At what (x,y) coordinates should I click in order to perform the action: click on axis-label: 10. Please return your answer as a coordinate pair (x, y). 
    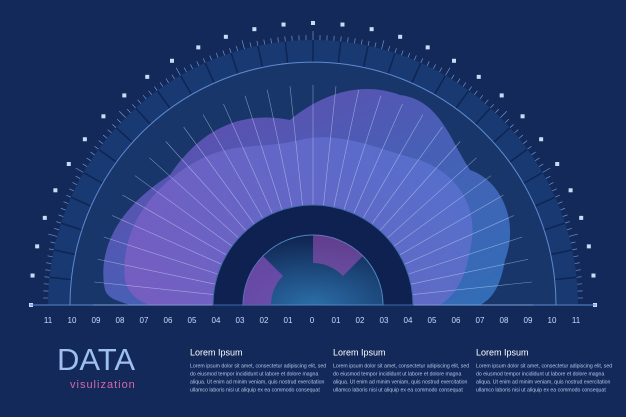
    Looking at the image, I should click on (72, 320).